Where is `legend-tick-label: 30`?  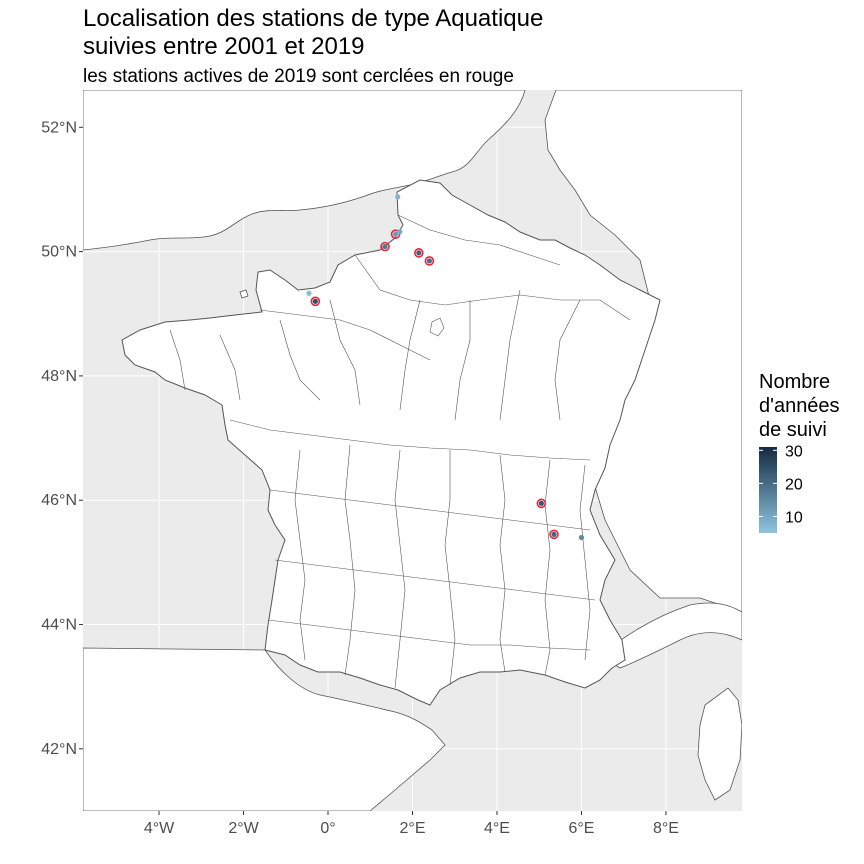 legend-tick-label: 30 is located at coordinates (794, 451).